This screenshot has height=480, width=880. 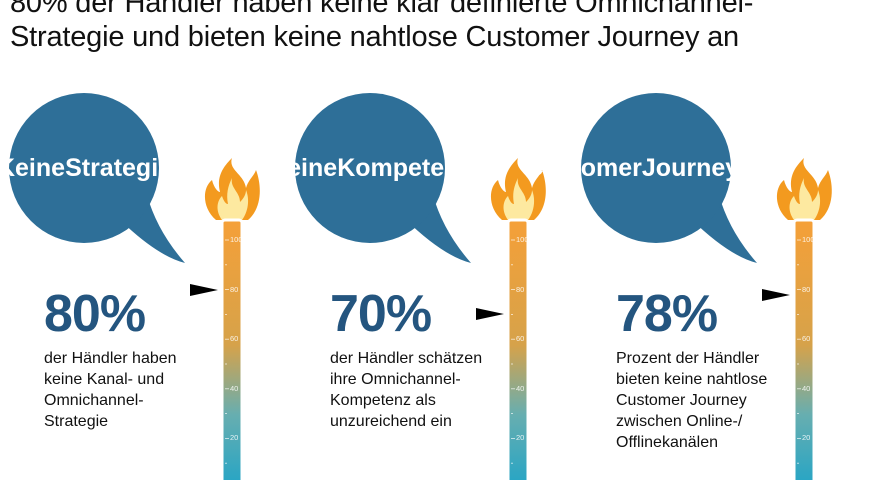 What do you see at coordinates (763, 168) in the screenshot?
I see `bubble-label-line: Gap` at bounding box center [763, 168].